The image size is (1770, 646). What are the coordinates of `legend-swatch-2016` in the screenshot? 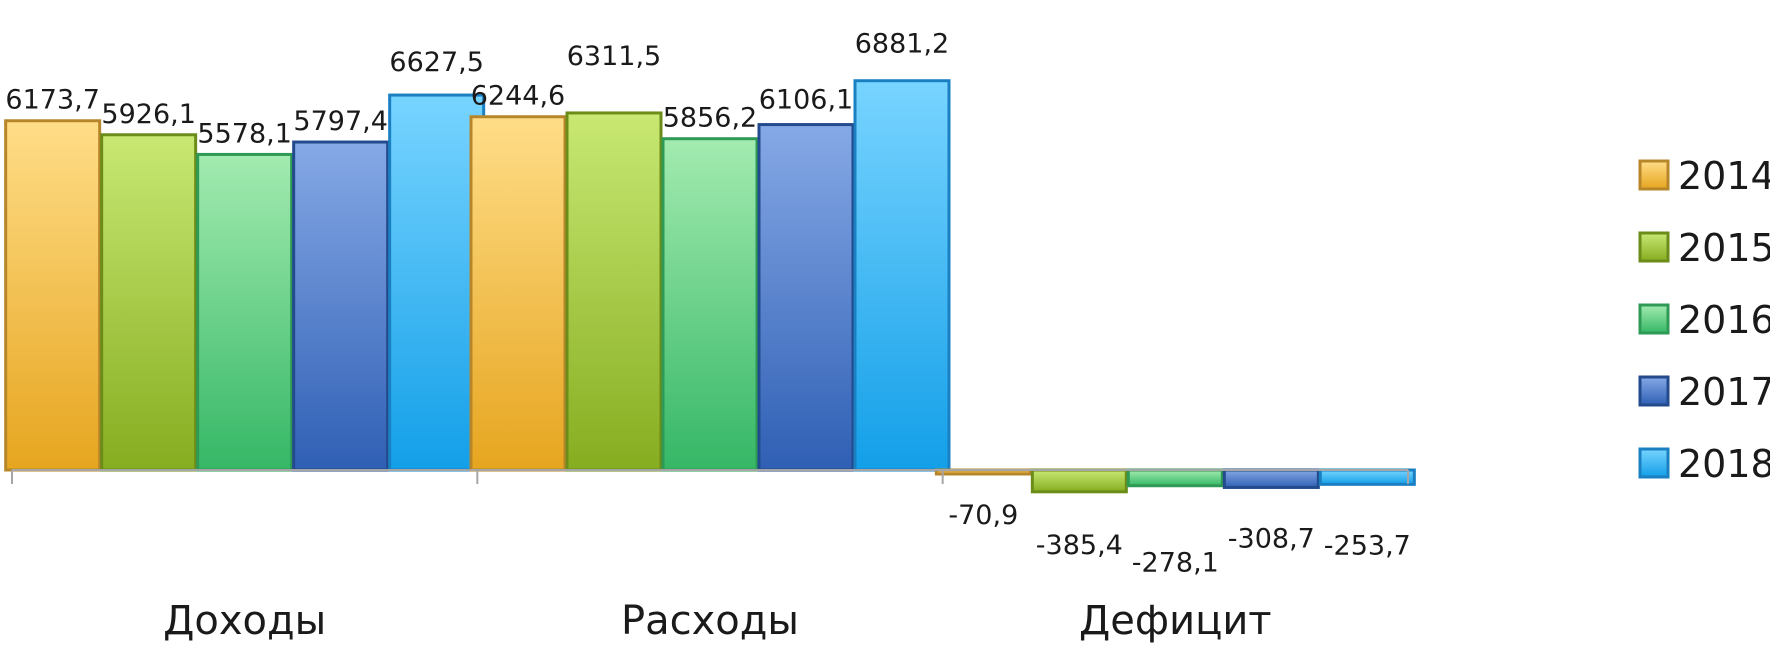 It's located at (1654, 319).